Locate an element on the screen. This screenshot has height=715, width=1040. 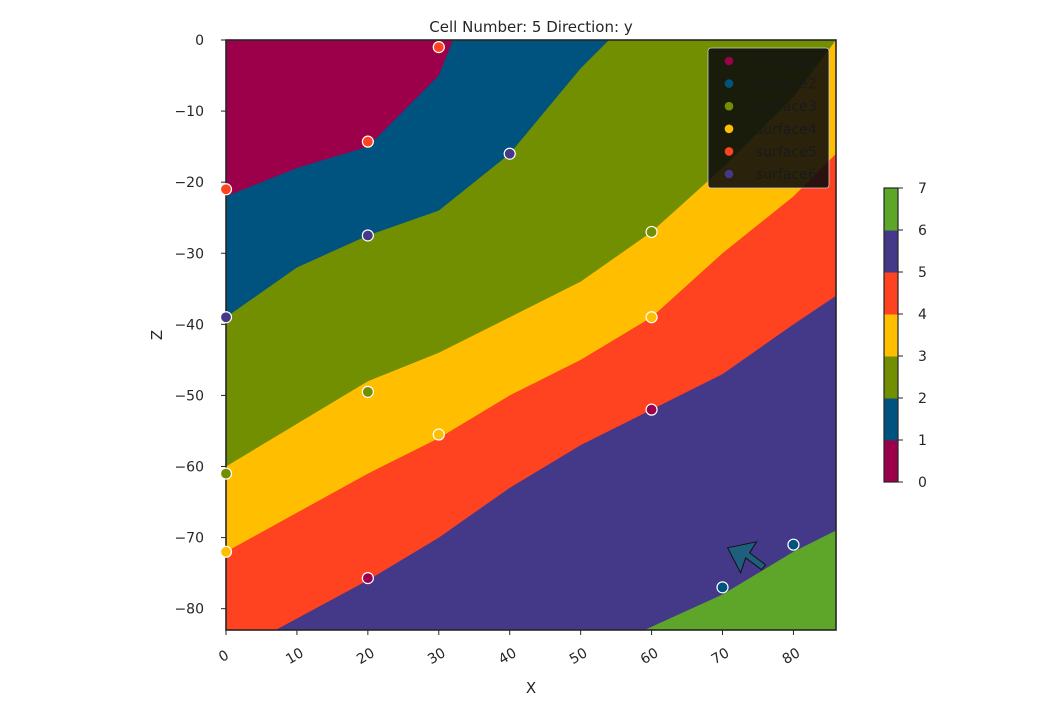
legend-label: surface4 is located at coordinates (786, 130).